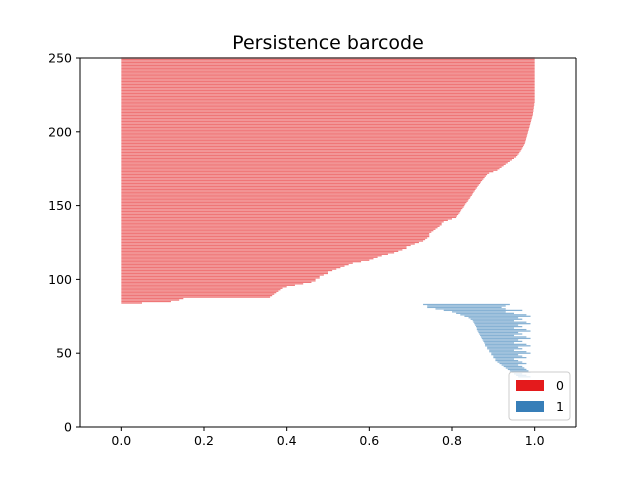 The image size is (640, 480). What do you see at coordinates (539, 396) in the screenshot?
I see `legend: 0 1` at bounding box center [539, 396].